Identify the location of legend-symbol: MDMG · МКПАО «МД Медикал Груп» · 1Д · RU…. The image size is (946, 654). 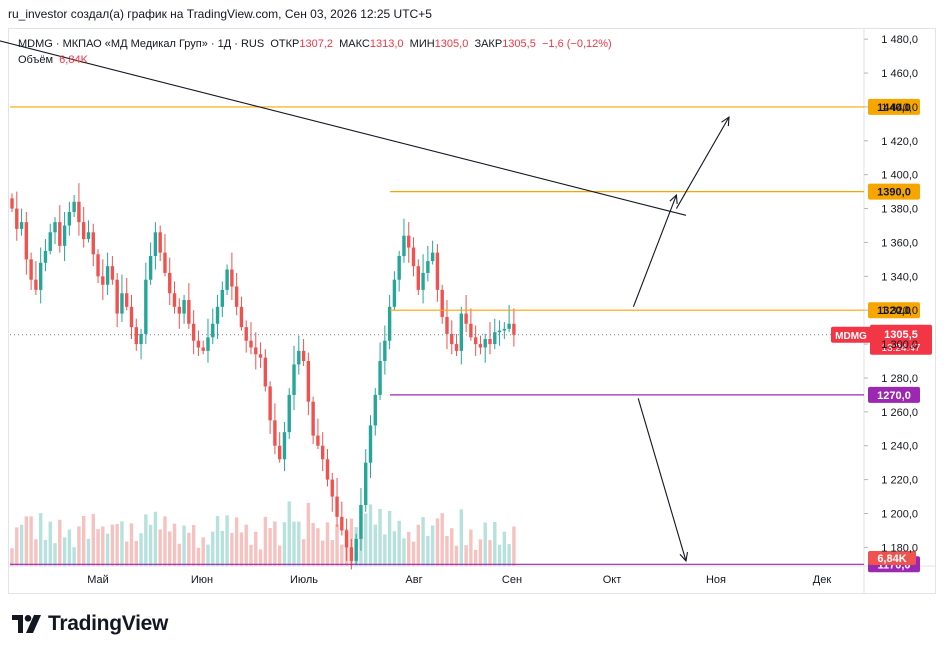
(141, 44).